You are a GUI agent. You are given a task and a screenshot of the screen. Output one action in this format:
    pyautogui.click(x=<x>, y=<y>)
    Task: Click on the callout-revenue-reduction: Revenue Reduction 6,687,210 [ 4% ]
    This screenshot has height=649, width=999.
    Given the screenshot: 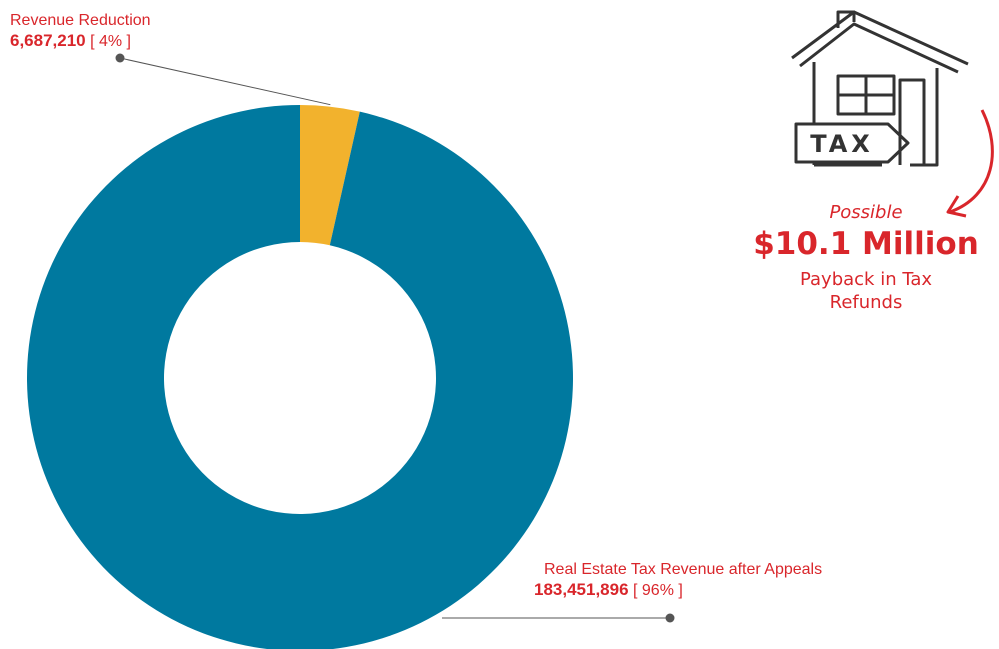 What is the action you would take?
    pyautogui.click(x=80, y=31)
    